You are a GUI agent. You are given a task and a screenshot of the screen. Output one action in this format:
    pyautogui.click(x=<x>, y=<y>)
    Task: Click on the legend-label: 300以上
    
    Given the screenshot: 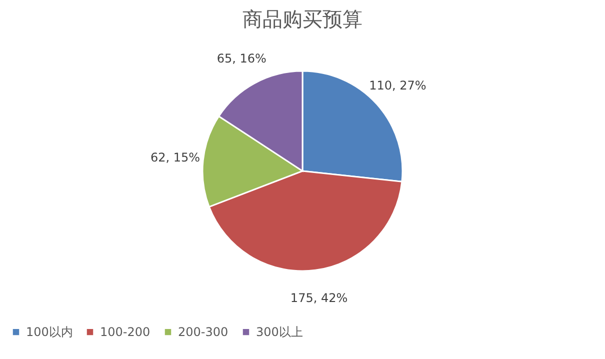 What is the action you would take?
    pyautogui.click(x=279, y=332)
    